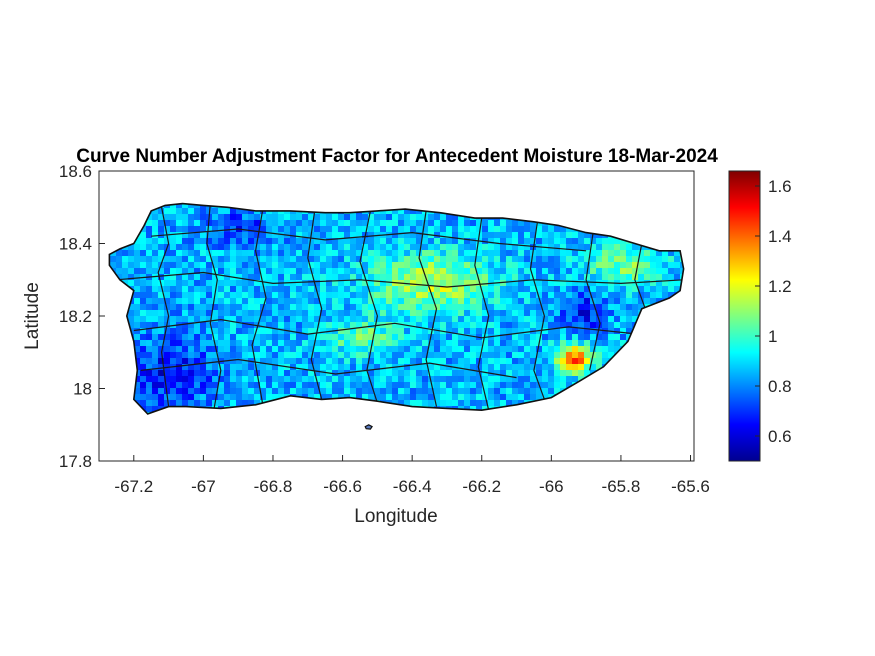 Image resolution: width=875 pixels, height=656 pixels. Describe the element at coordinates (75, 461) in the screenshot. I see `y-tick-label: 17.8` at that location.